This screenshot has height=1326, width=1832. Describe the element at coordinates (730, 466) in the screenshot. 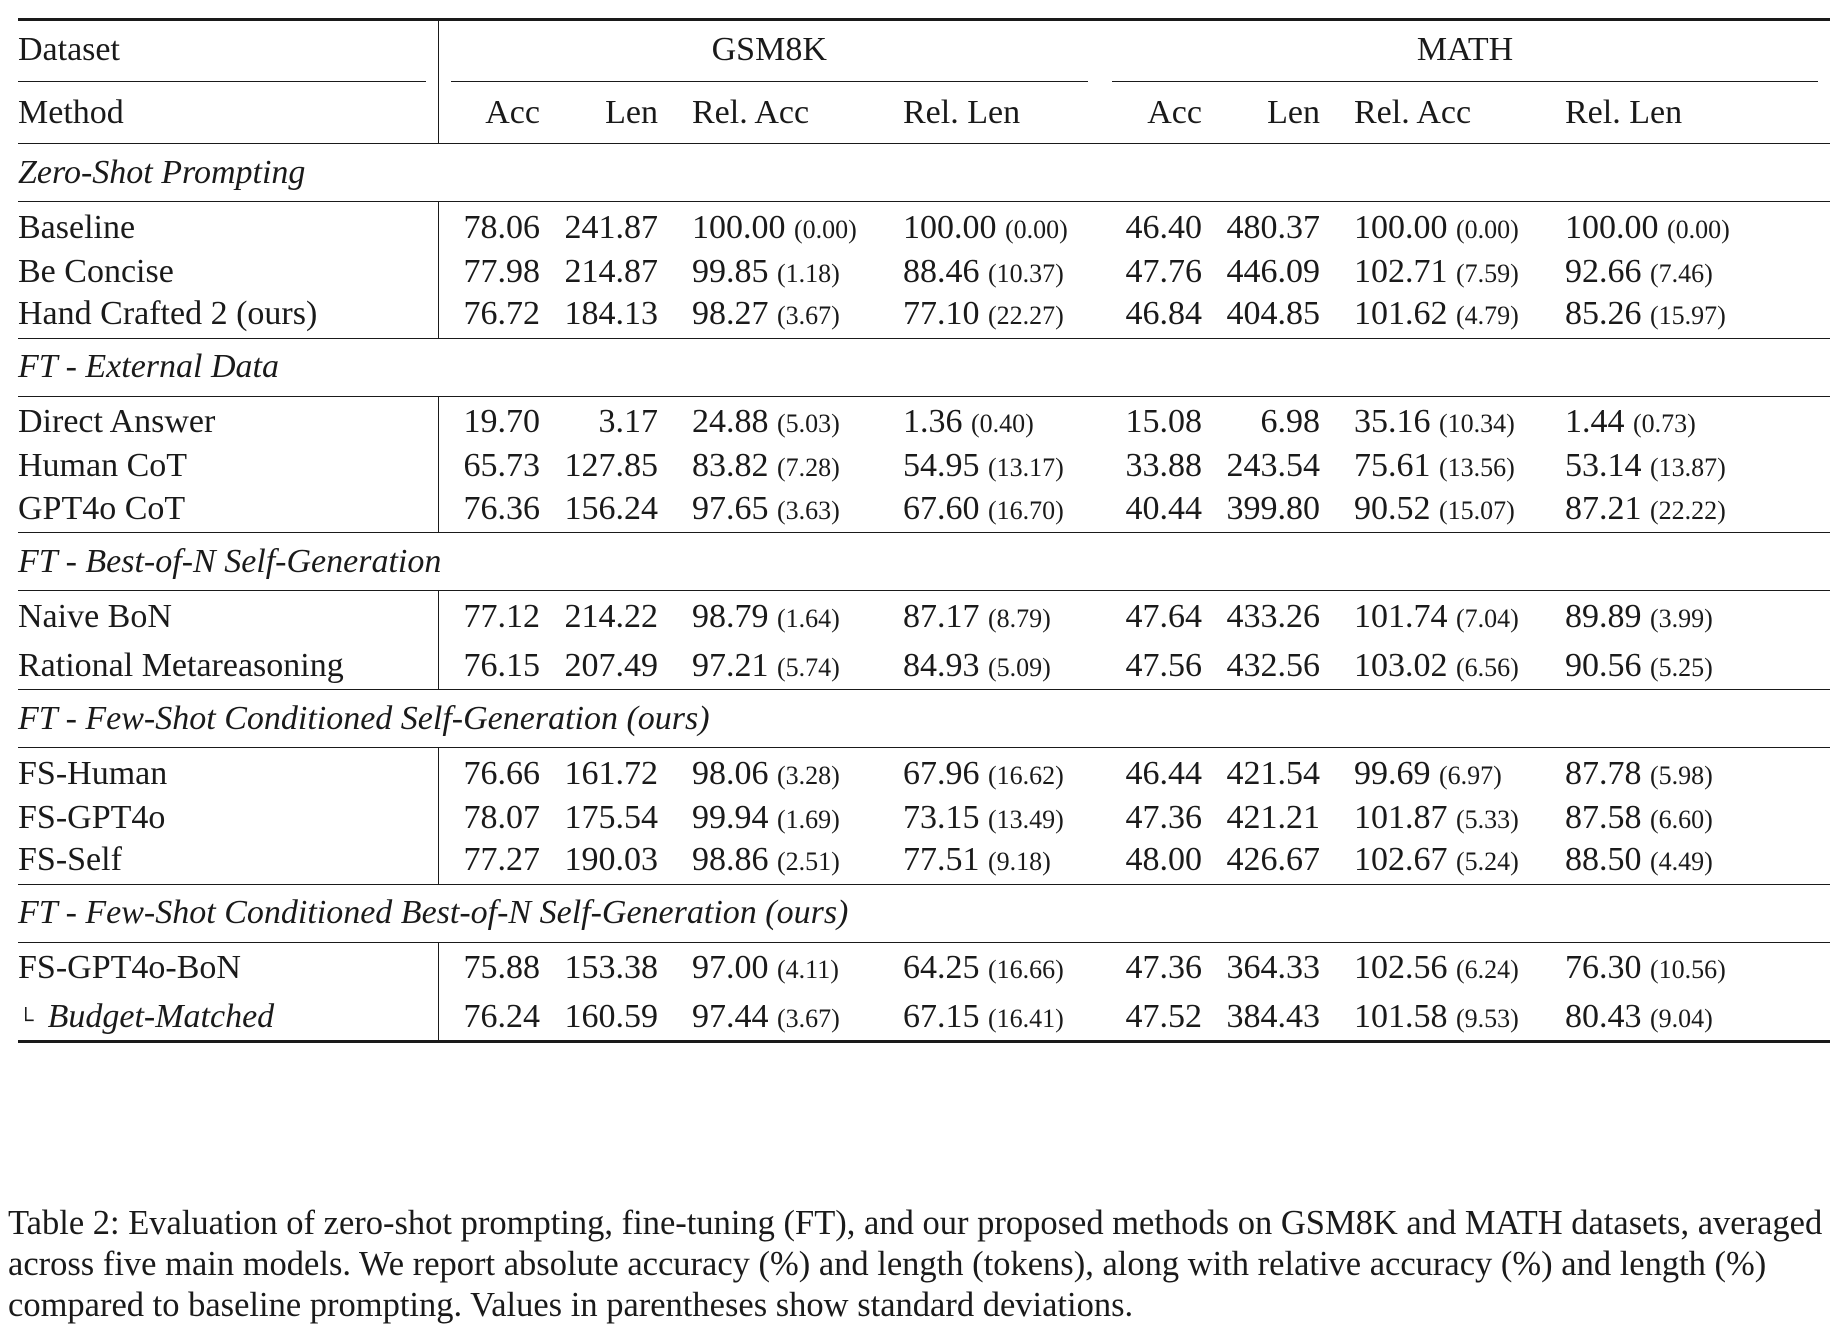

I see `value: 83.82` at that location.